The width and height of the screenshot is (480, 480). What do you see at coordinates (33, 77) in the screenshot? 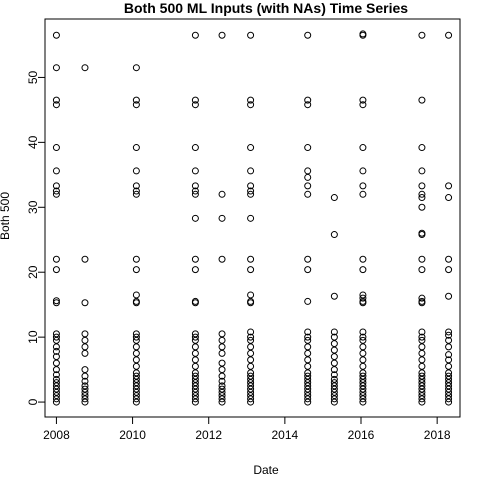
I see `y-tick-label: 50` at bounding box center [33, 77].